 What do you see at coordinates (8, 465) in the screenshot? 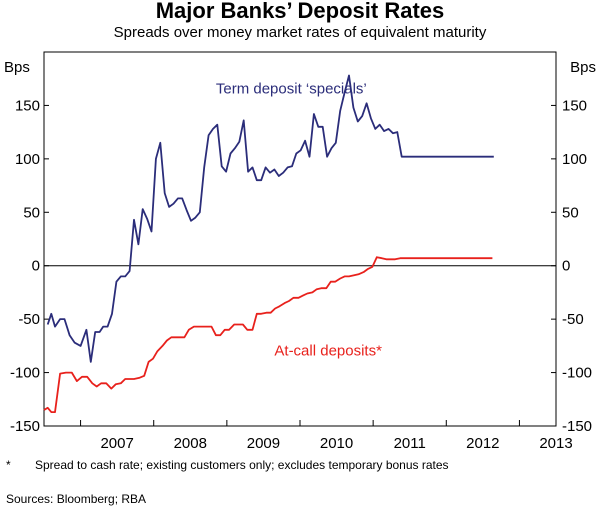
I see `footnote-marker: *` at bounding box center [8, 465].